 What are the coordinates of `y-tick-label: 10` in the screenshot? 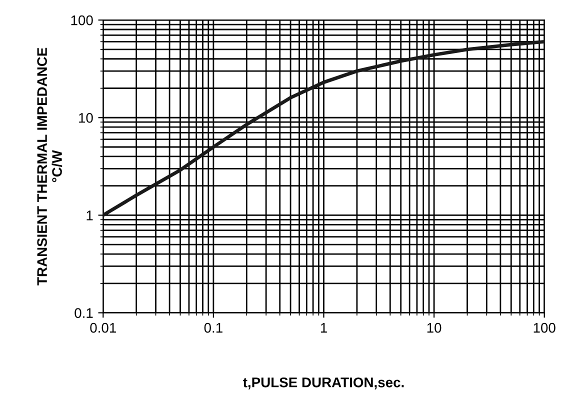 It's located at (86, 117).